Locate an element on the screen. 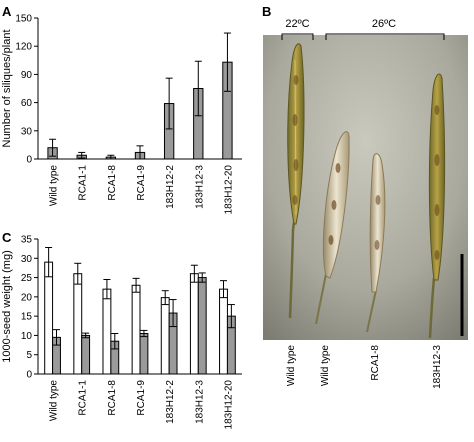  y-axis-title: Number of siliques/plant is located at coordinates (7, 88).